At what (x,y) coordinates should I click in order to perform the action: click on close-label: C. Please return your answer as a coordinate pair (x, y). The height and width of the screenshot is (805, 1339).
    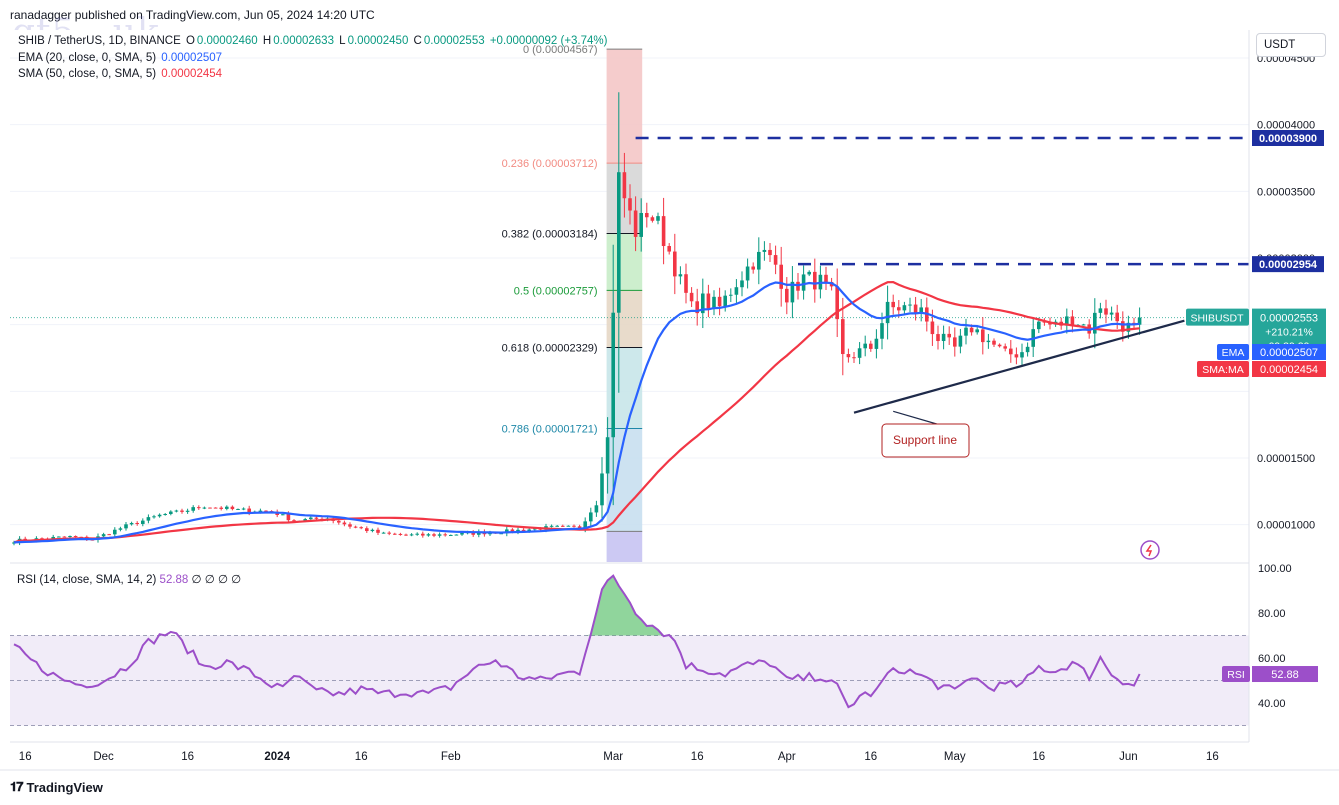
    Looking at the image, I should click on (417, 41).